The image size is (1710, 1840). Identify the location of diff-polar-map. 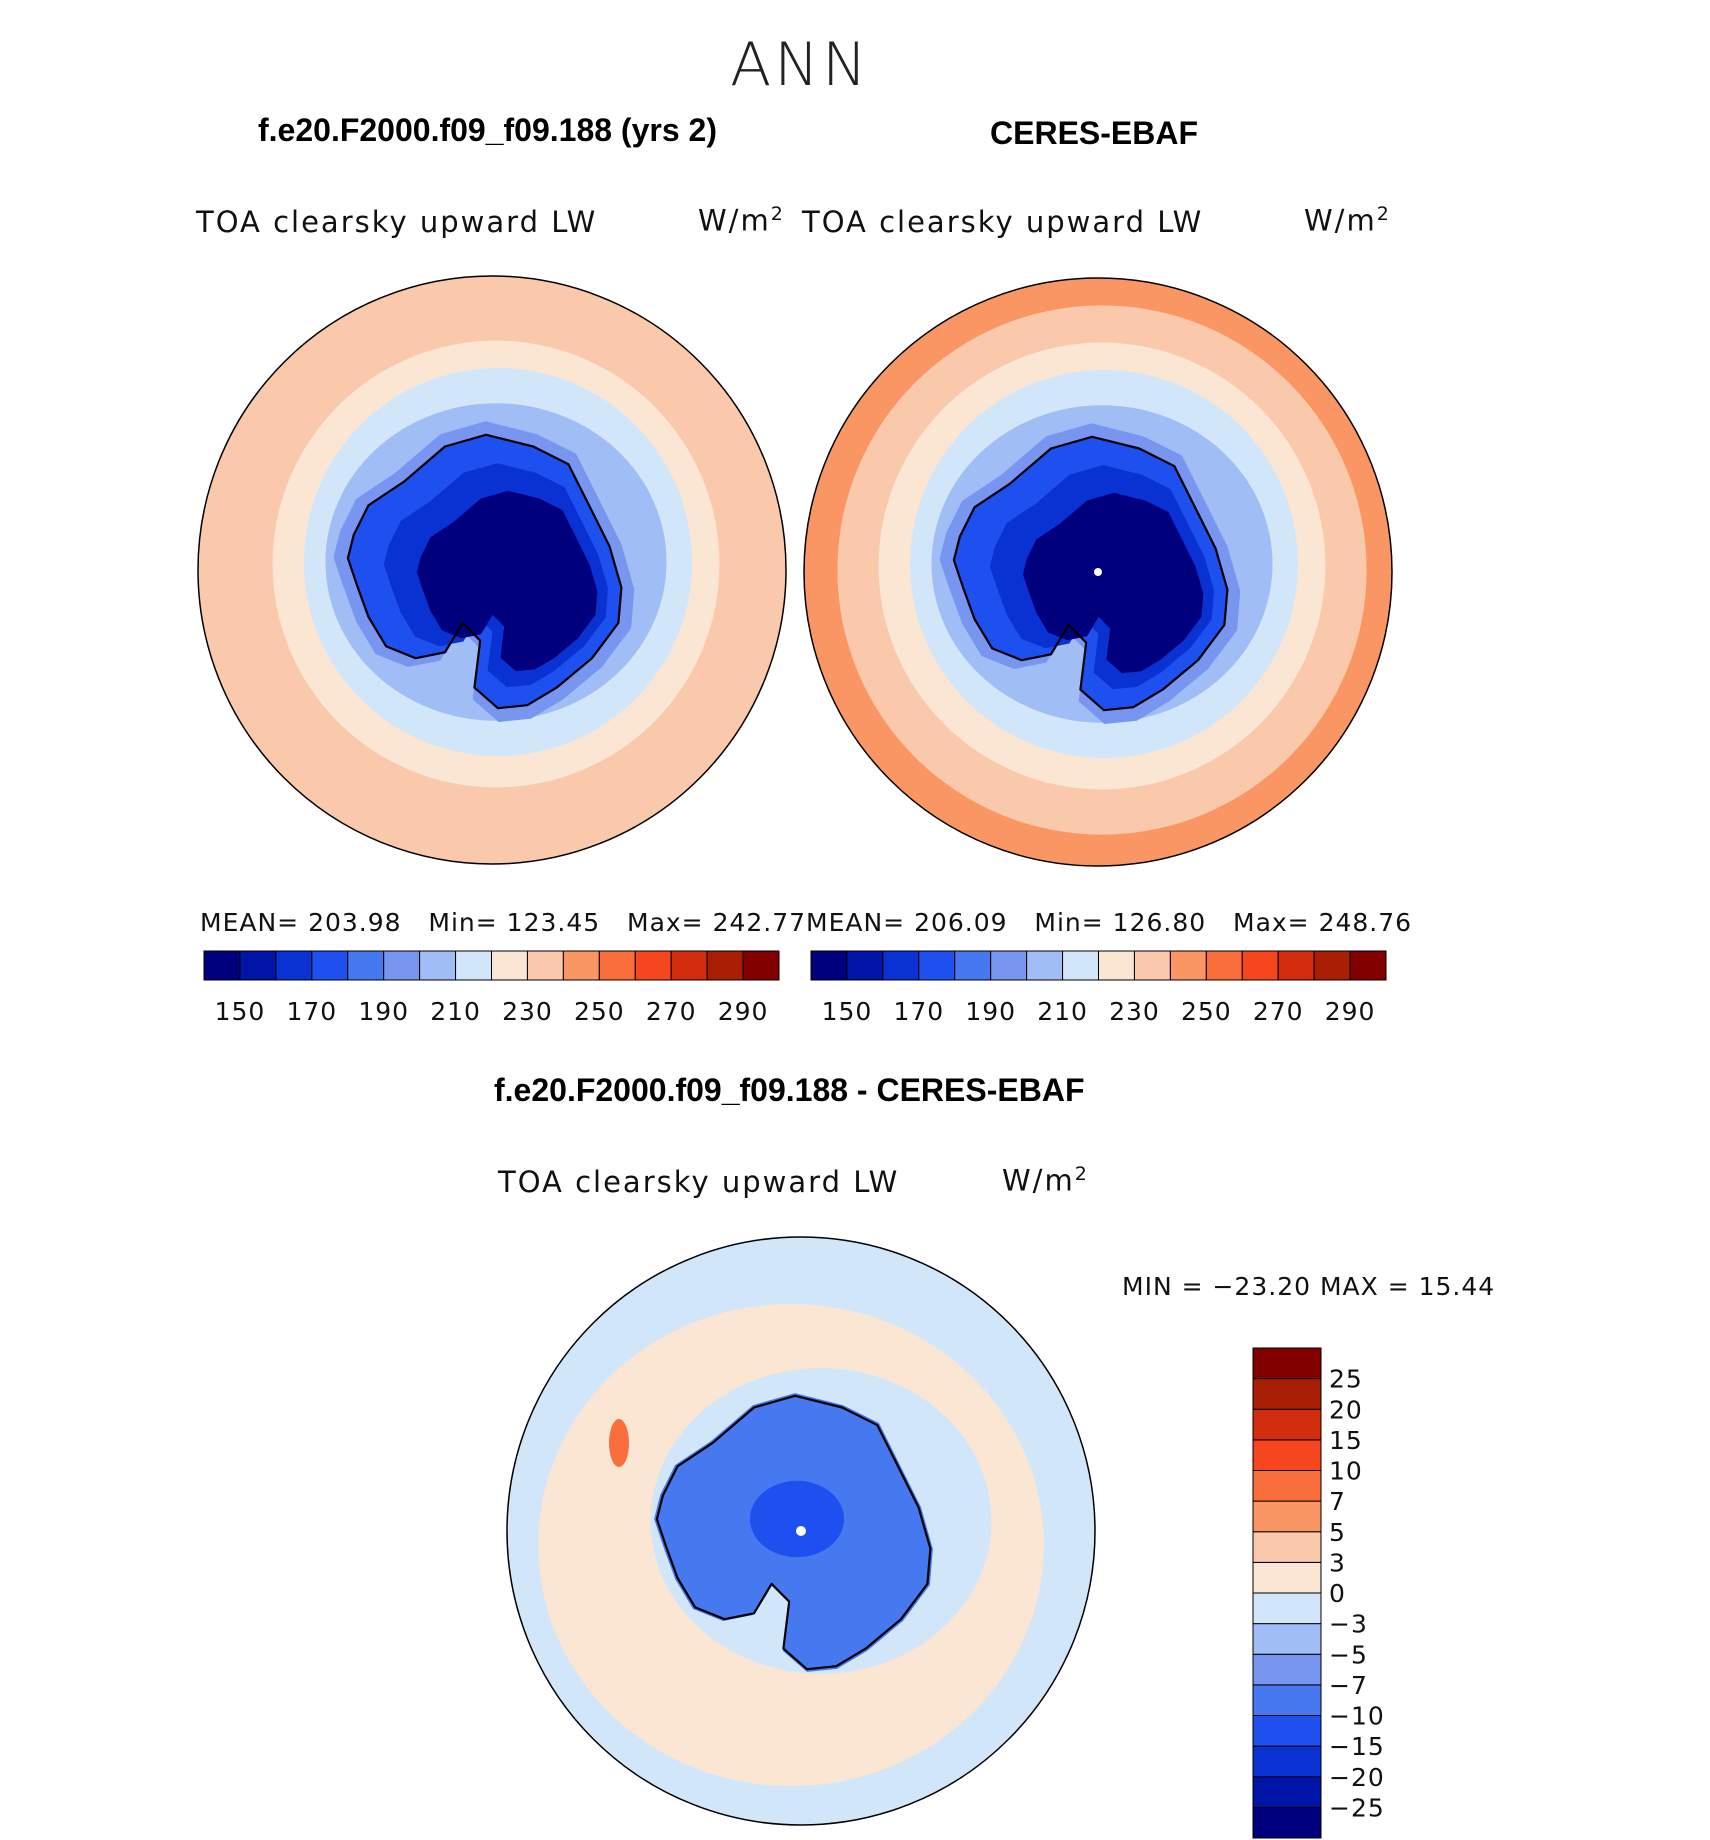
(801, 1531).